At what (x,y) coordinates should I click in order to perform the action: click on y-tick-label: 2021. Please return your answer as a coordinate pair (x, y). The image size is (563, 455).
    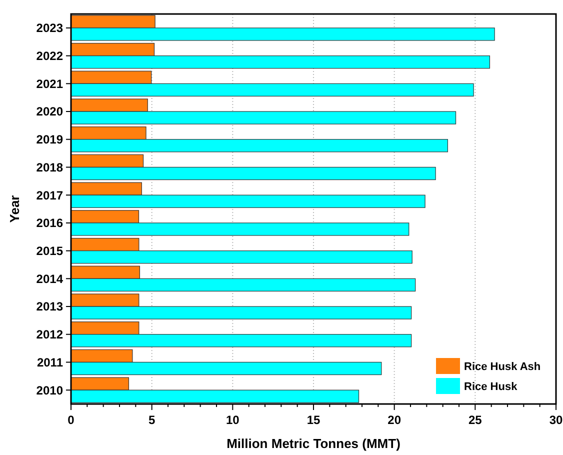
    Looking at the image, I should click on (50, 83).